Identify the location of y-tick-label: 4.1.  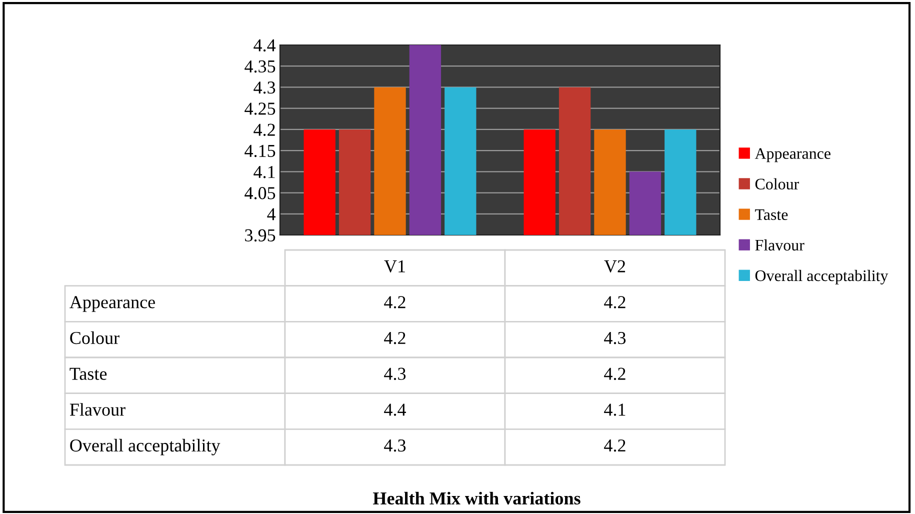
(264, 172).